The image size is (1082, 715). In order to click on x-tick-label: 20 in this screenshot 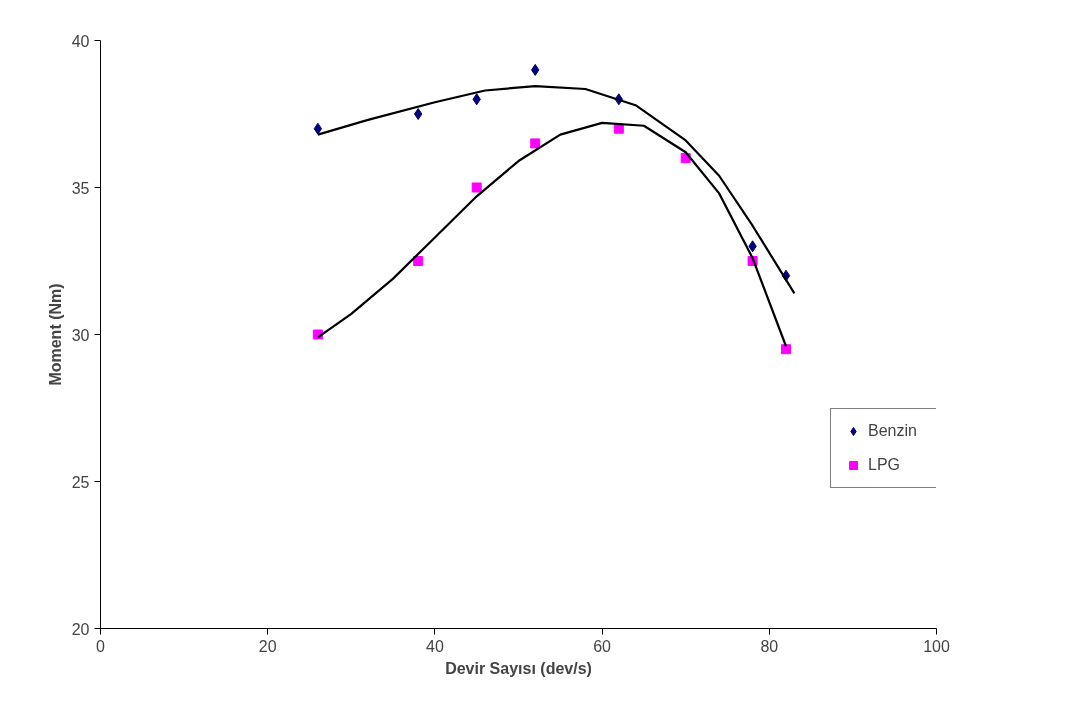, I will do `click(267, 646)`.